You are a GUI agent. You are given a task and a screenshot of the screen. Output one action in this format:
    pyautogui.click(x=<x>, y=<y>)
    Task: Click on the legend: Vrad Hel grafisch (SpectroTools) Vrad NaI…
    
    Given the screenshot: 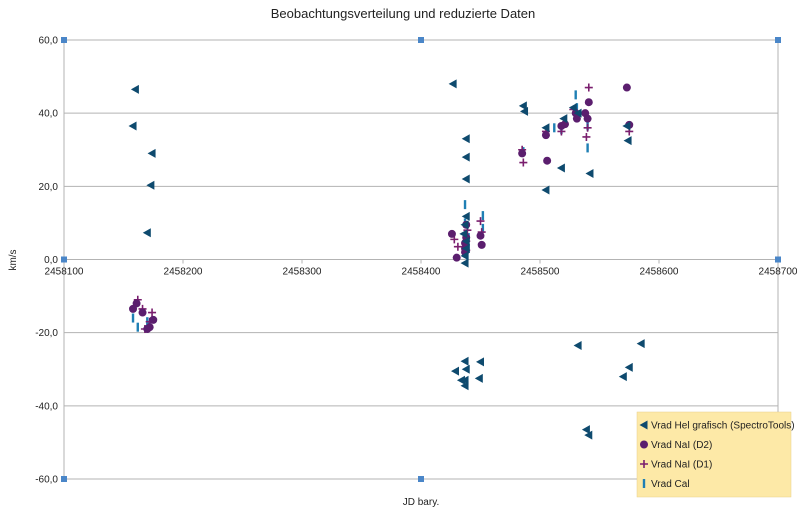 What is the action you would take?
    pyautogui.click(x=715, y=454)
    